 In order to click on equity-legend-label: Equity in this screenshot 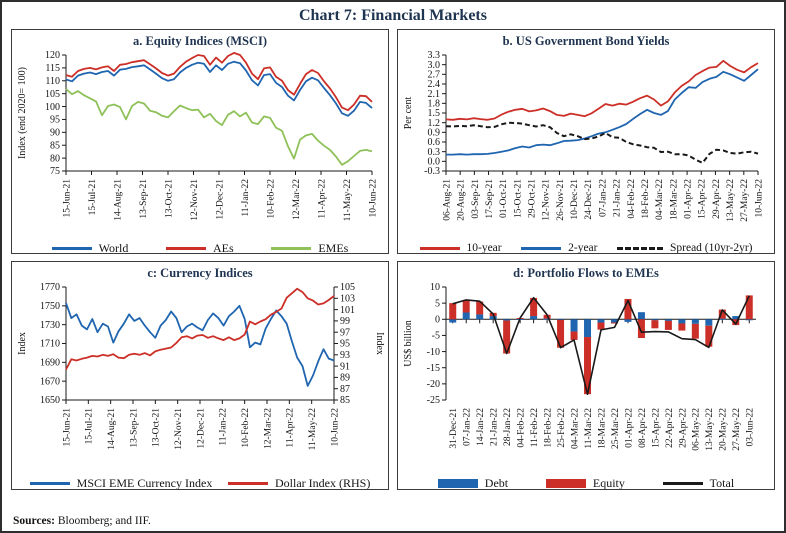, I will do `click(608, 482)`.